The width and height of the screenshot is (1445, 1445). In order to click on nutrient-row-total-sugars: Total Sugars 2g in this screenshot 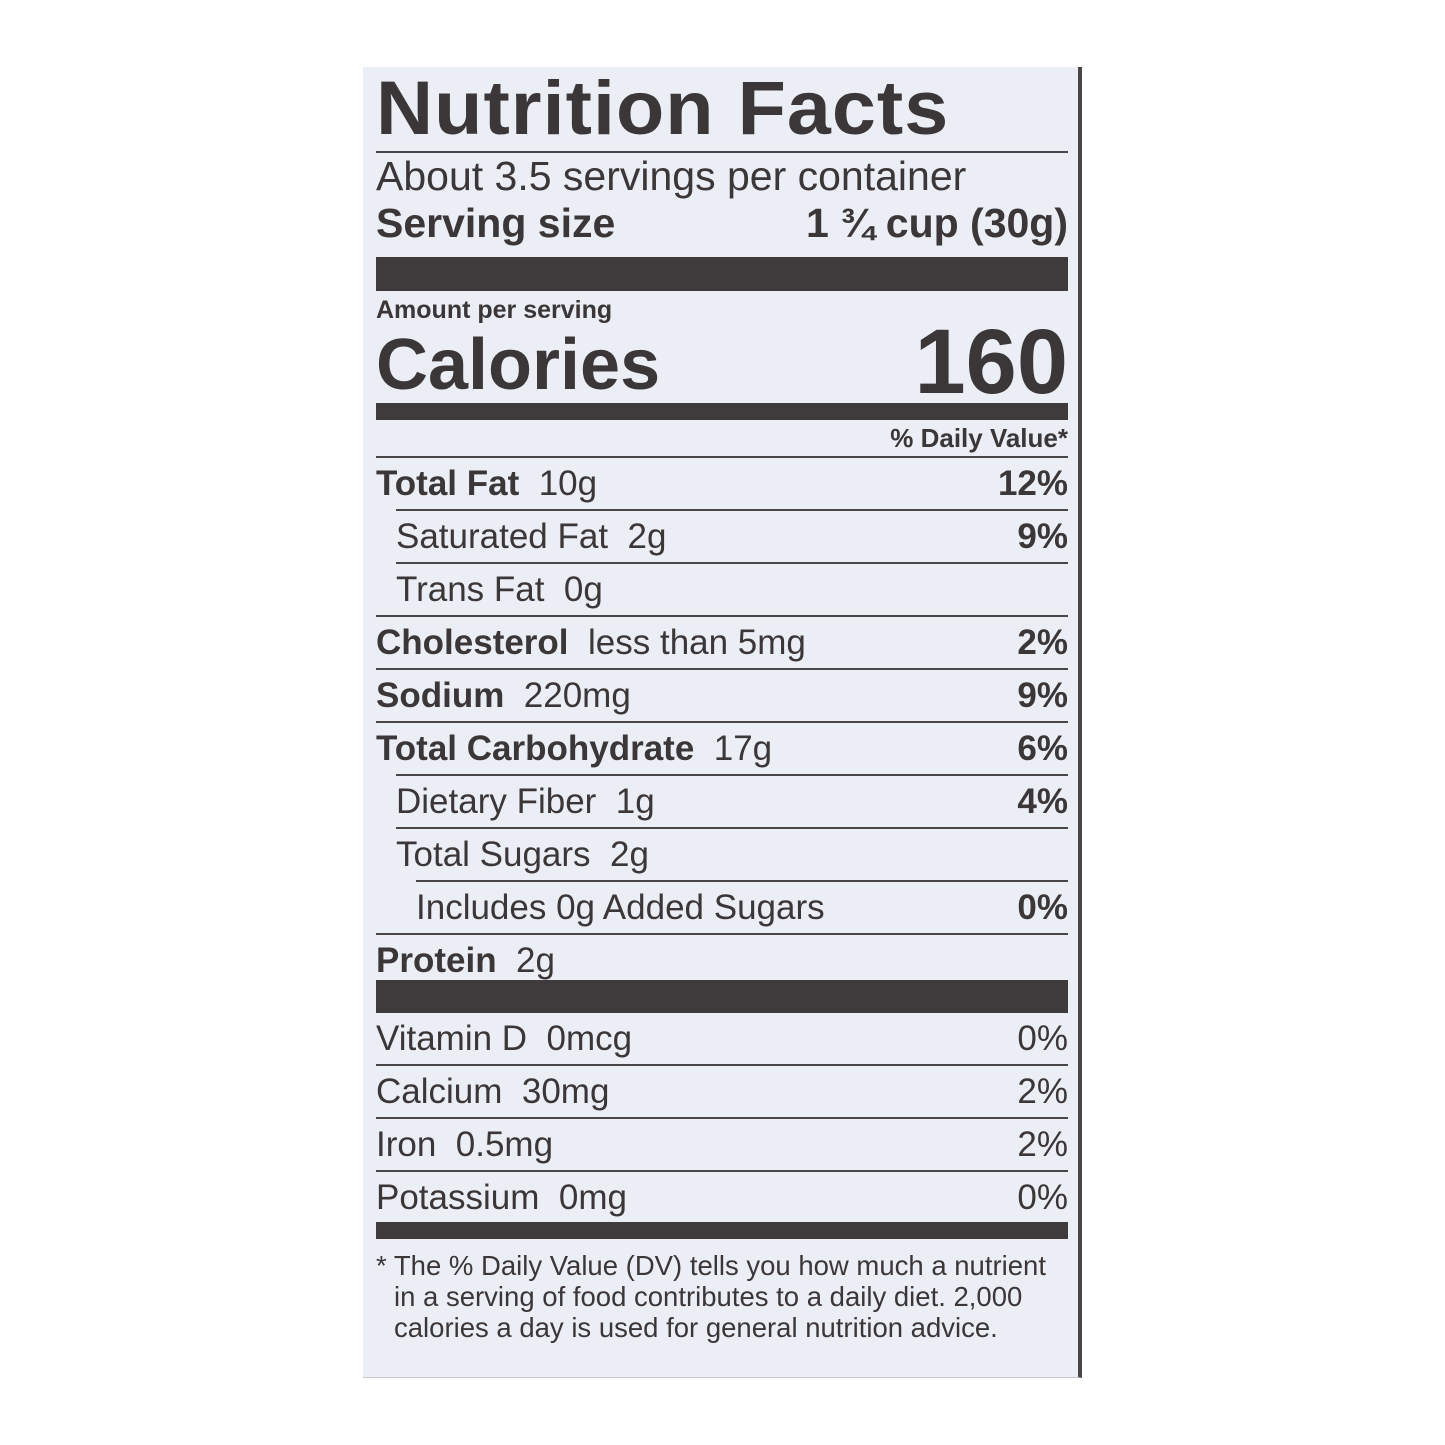, I will do `click(732, 853)`.